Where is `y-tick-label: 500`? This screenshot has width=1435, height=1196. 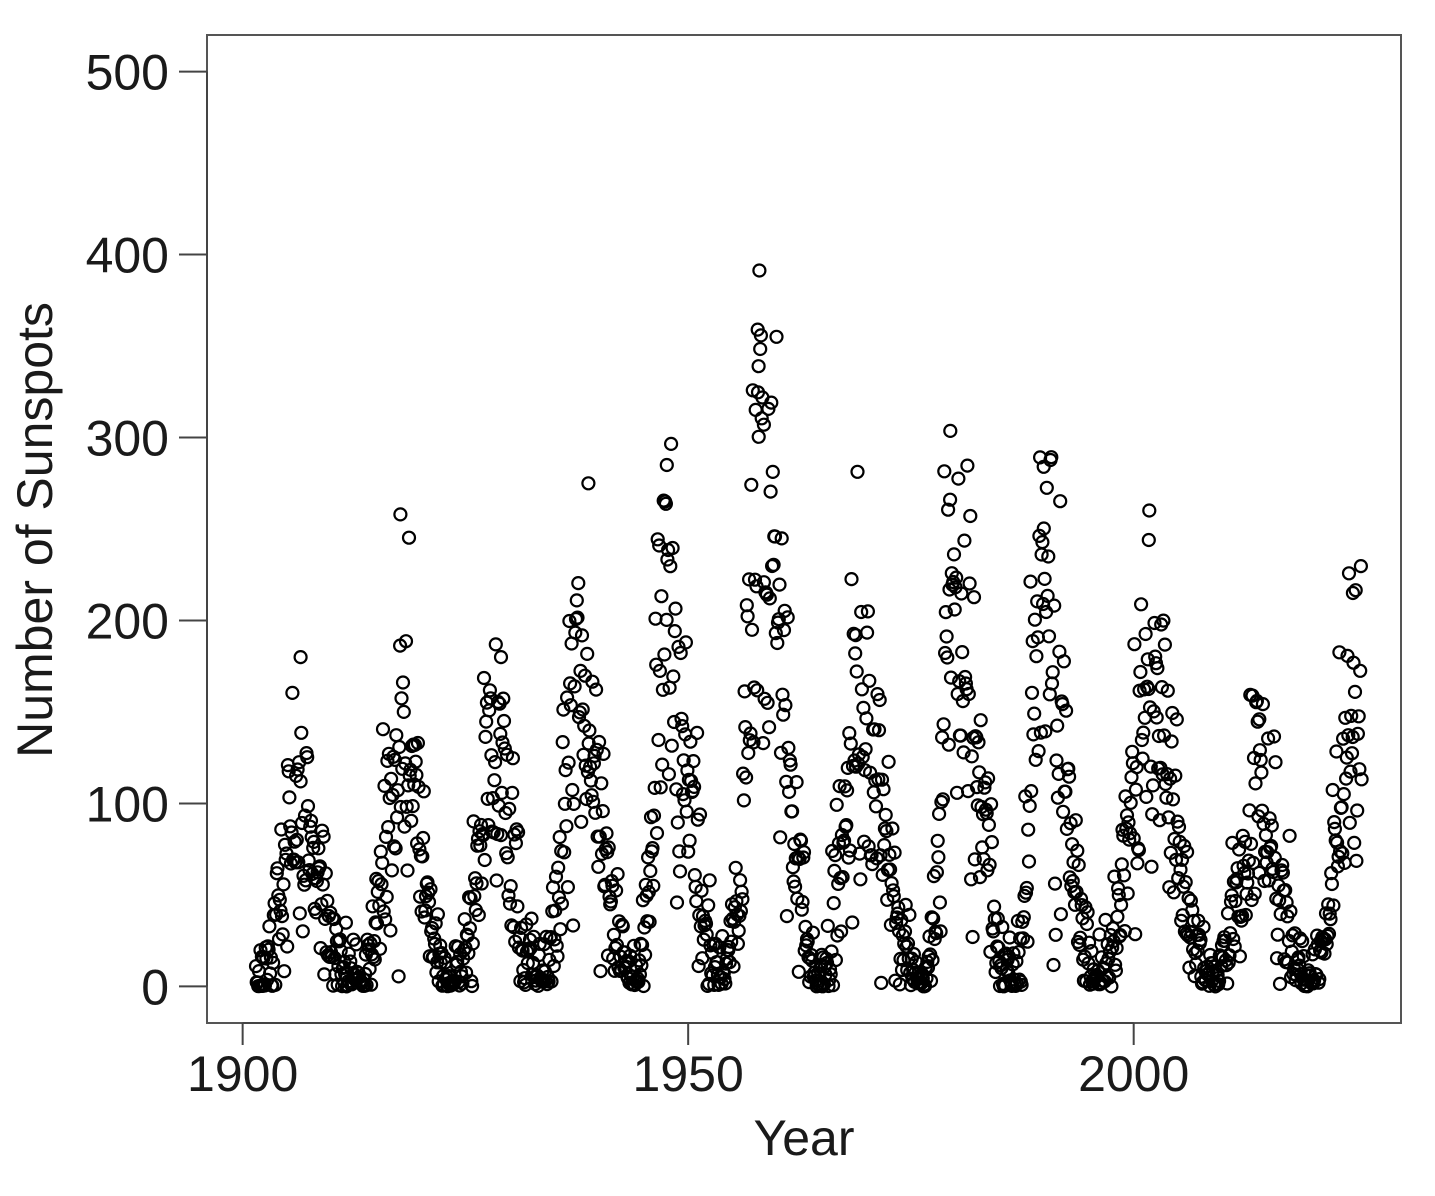
y-tick-label: 500 is located at coordinates (127, 73).